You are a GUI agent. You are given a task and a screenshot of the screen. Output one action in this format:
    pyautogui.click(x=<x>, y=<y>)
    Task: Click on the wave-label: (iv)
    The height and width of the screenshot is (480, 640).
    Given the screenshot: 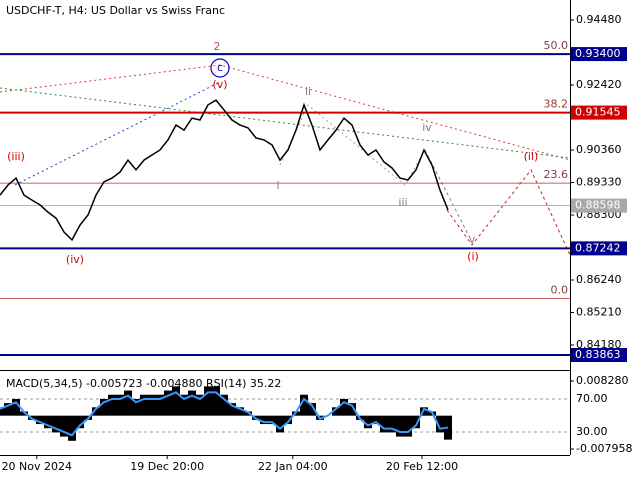 What is the action you would take?
    pyautogui.click(x=75, y=259)
    